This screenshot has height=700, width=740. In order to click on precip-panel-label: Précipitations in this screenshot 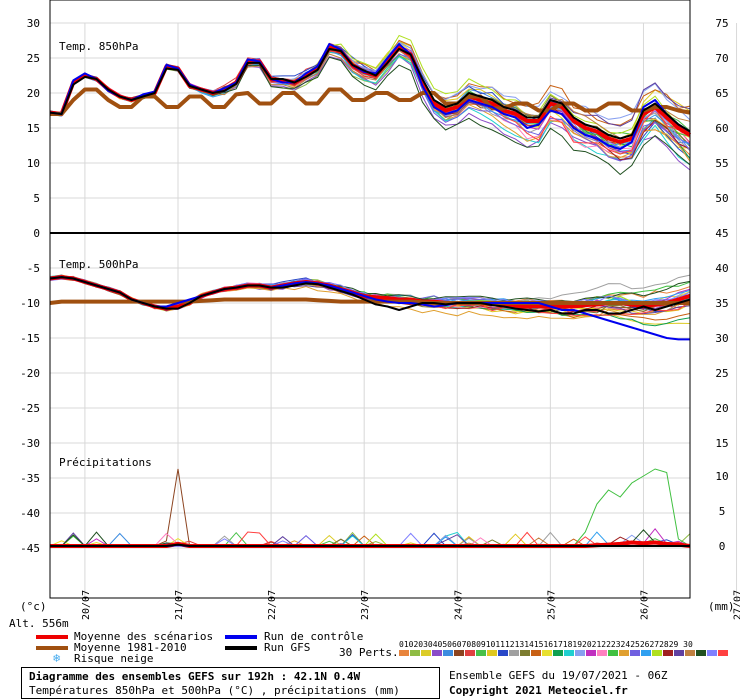, I will do `click(105, 462)`.